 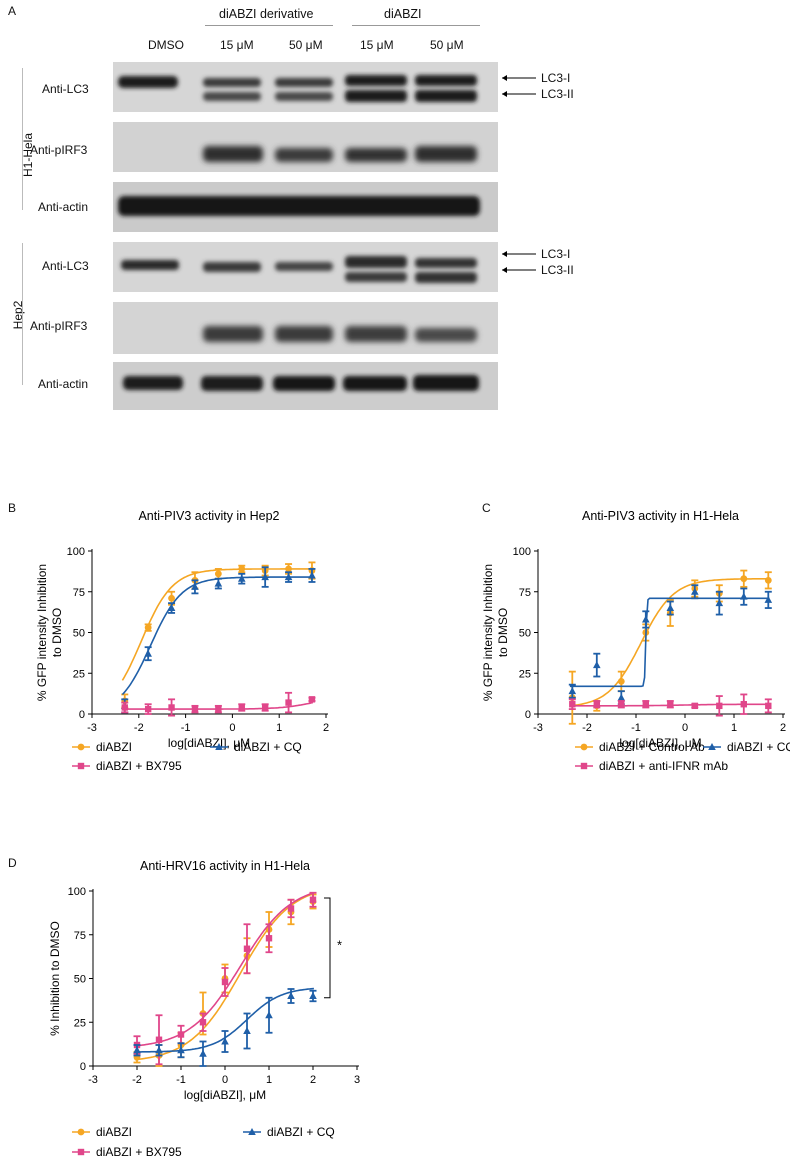 What do you see at coordinates (557, 94) in the screenshot?
I see `lc3-ii-label-h1: LC3-II` at bounding box center [557, 94].